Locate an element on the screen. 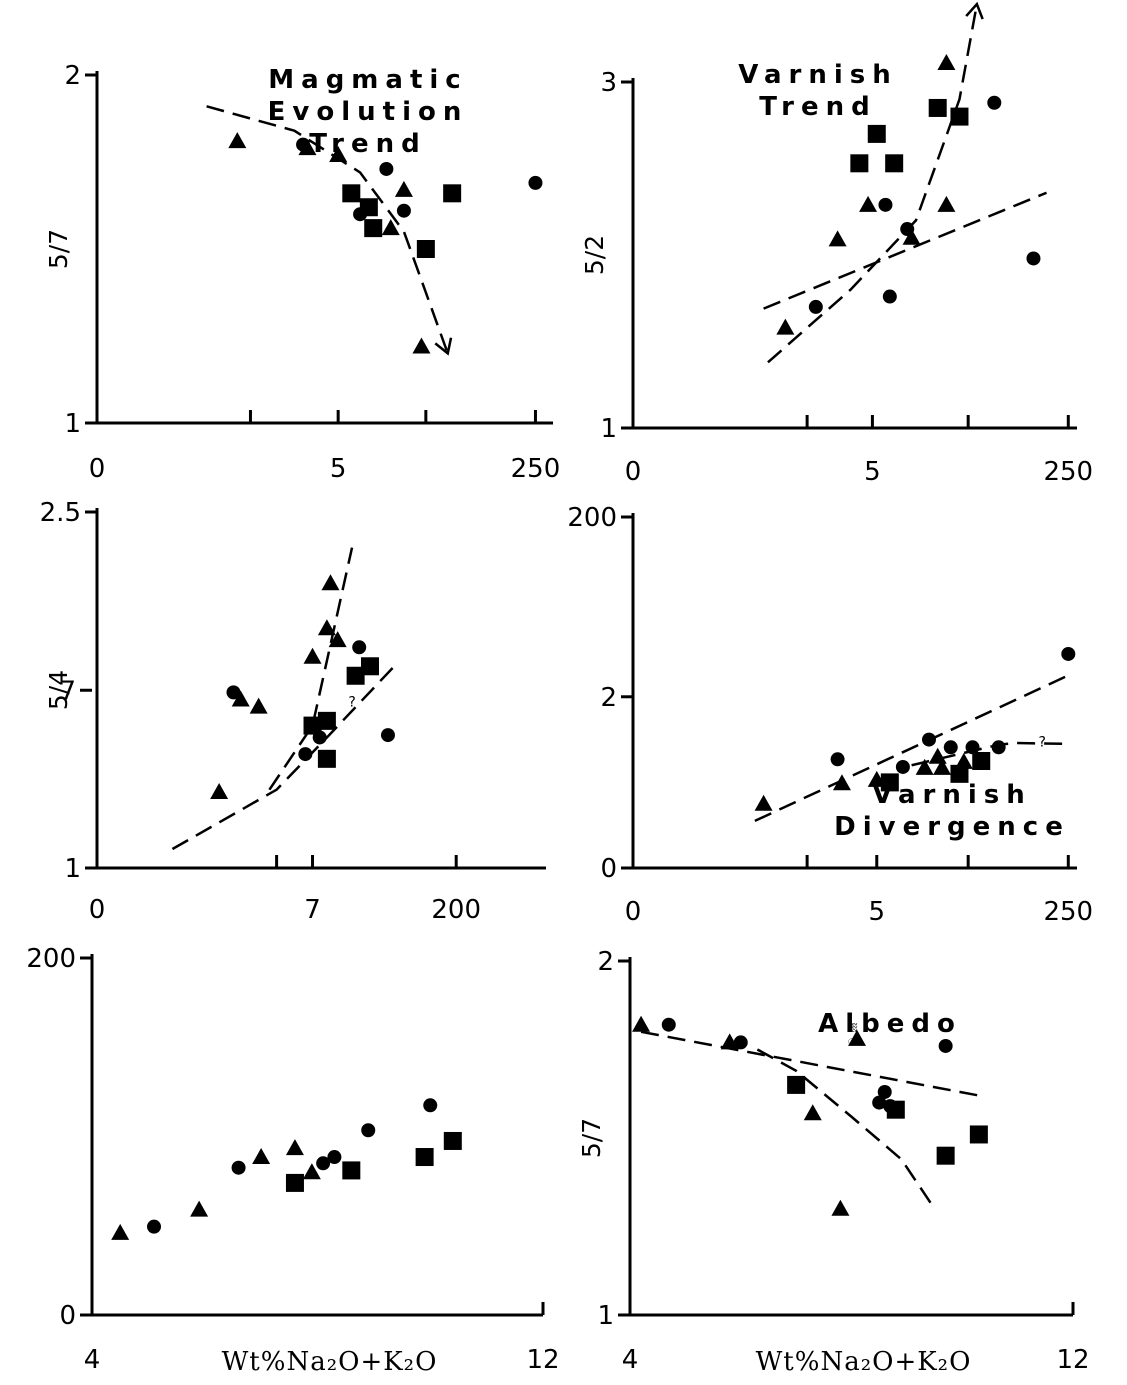  x-tick-label: 12 is located at coordinates (1072, 1360).